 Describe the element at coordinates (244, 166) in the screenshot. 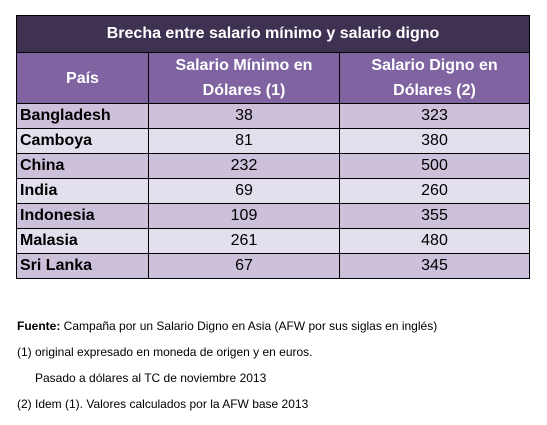

I see `min-wage-cell: 232` at that location.